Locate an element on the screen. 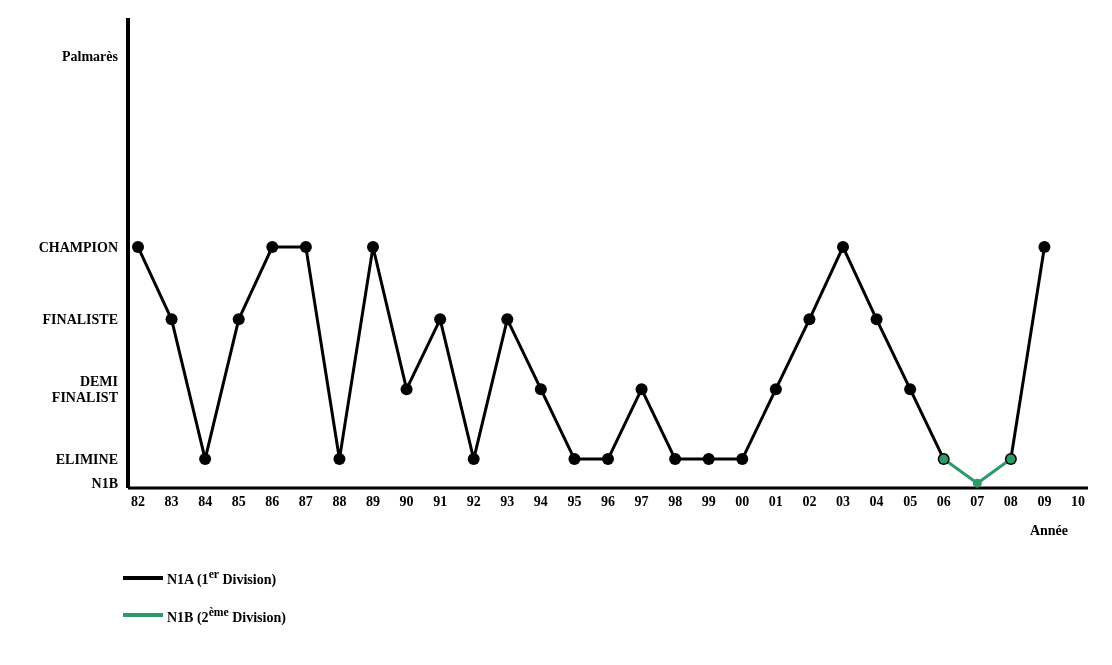 This screenshot has height=665, width=1112. x-tick-label: 05 is located at coordinates (910, 501).